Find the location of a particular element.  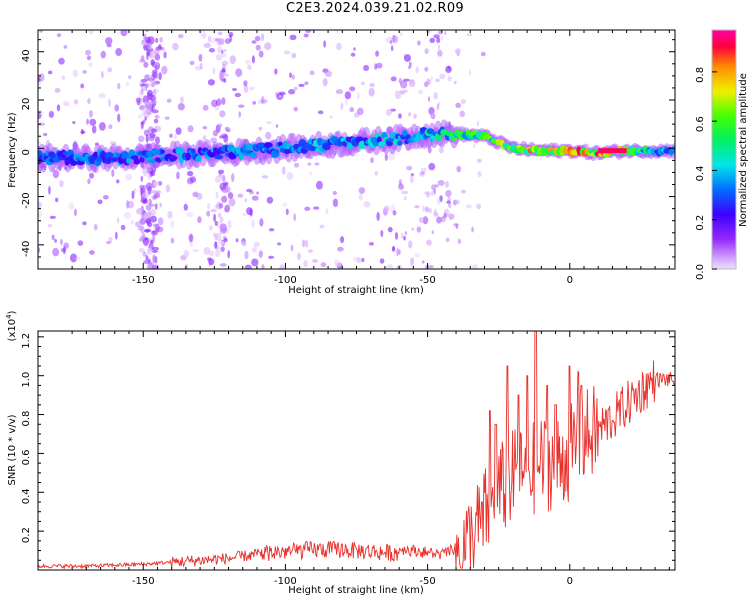

y-tick-label: 1.2 is located at coordinates (26, 341).